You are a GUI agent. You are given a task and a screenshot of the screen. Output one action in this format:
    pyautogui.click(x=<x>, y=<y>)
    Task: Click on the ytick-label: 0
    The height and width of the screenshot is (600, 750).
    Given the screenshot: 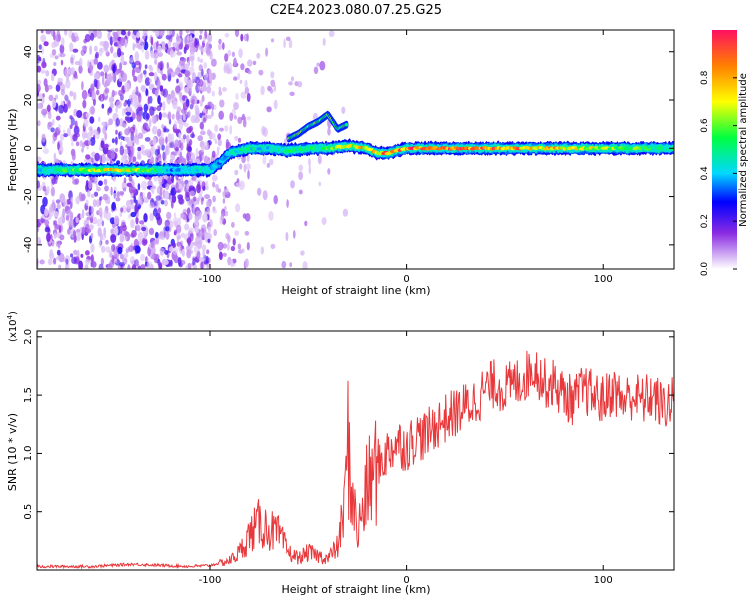 What is the action you would take?
    pyautogui.click(x=28, y=148)
    